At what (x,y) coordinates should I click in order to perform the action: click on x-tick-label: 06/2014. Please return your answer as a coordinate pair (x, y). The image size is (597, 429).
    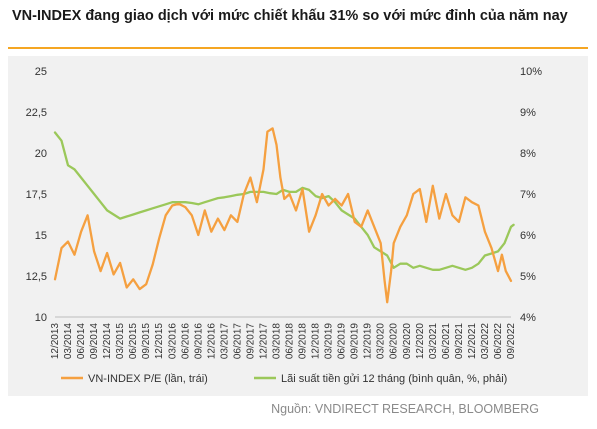
    Looking at the image, I should click on (81, 341).